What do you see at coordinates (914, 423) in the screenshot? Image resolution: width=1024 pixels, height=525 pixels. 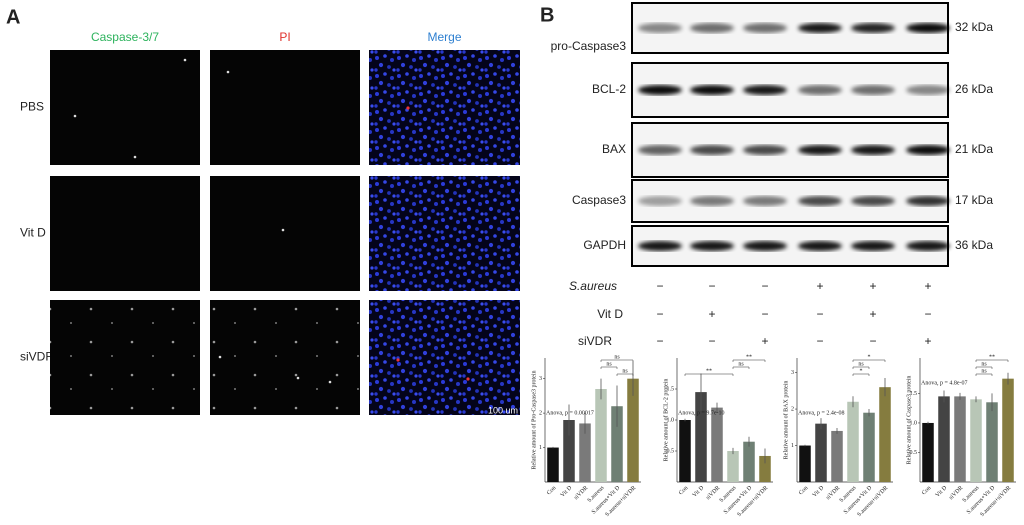 I see `y-tick-label: 1.0` at bounding box center [914, 423].